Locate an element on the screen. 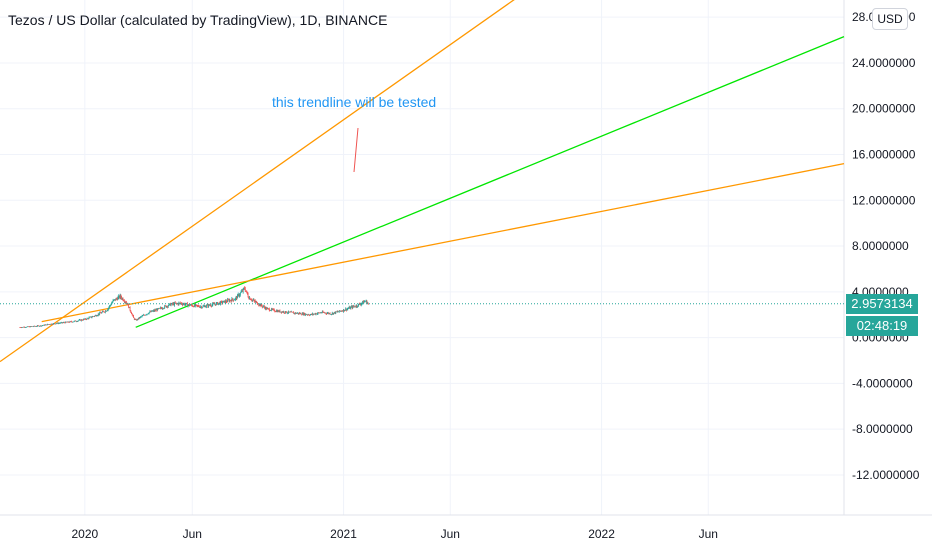 The width and height of the screenshot is (932, 555). annotation-text: this trendline will be tested is located at coordinates (354, 102).